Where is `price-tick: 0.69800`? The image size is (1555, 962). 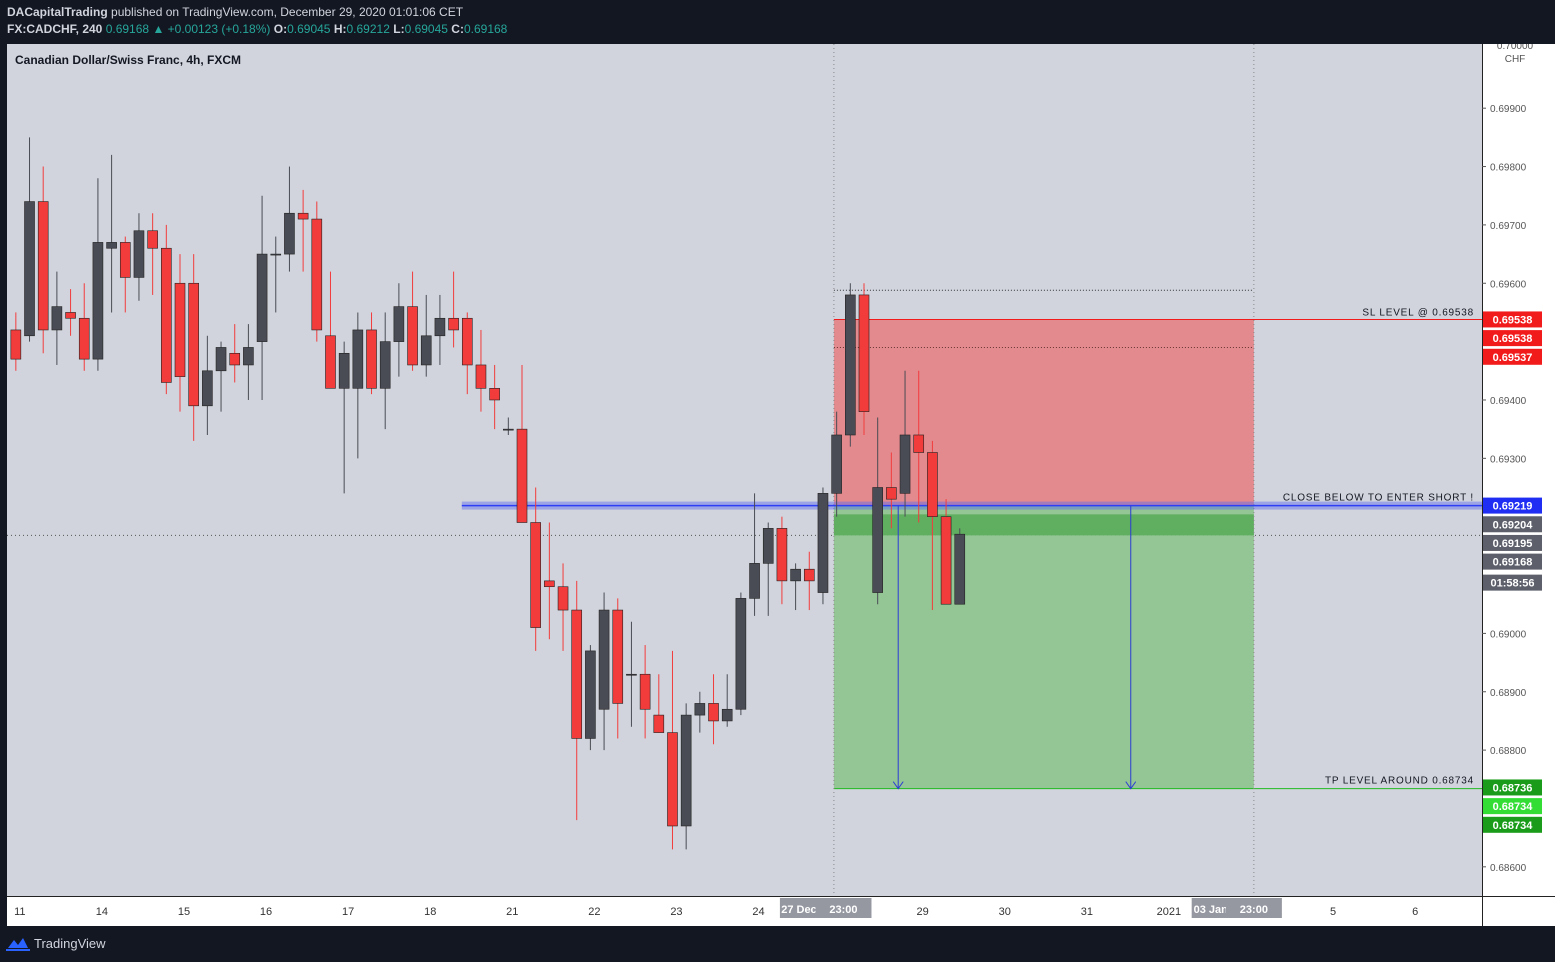 price-tick: 0.69800 is located at coordinates (1508, 168).